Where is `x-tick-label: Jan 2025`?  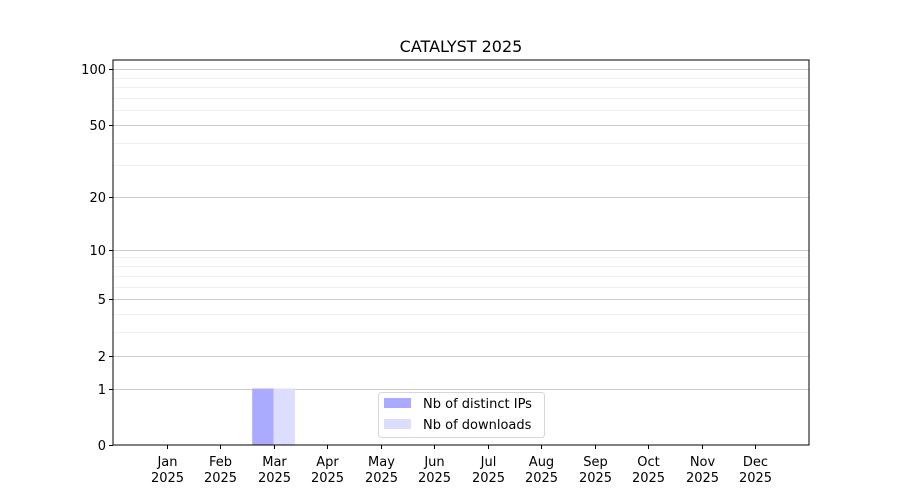
x-tick-label: Jan 2025 is located at coordinates (167, 470).